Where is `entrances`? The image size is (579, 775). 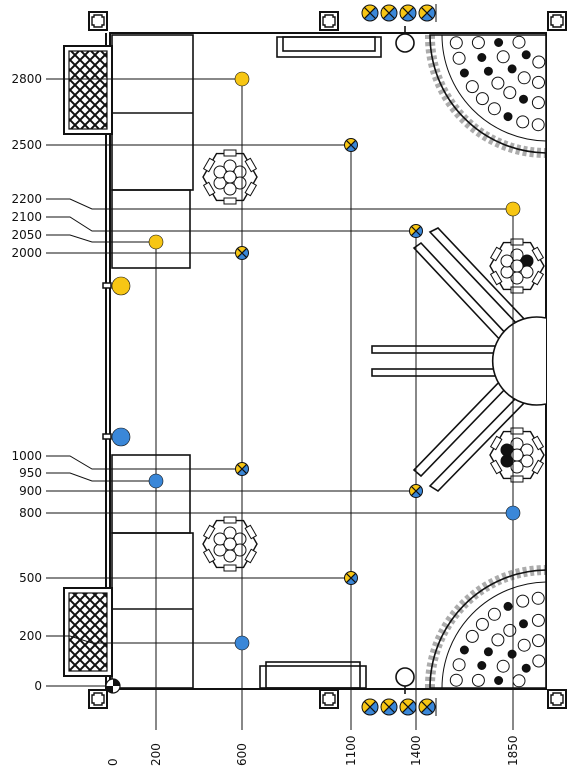
entrances is located at coordinates (405, 360).